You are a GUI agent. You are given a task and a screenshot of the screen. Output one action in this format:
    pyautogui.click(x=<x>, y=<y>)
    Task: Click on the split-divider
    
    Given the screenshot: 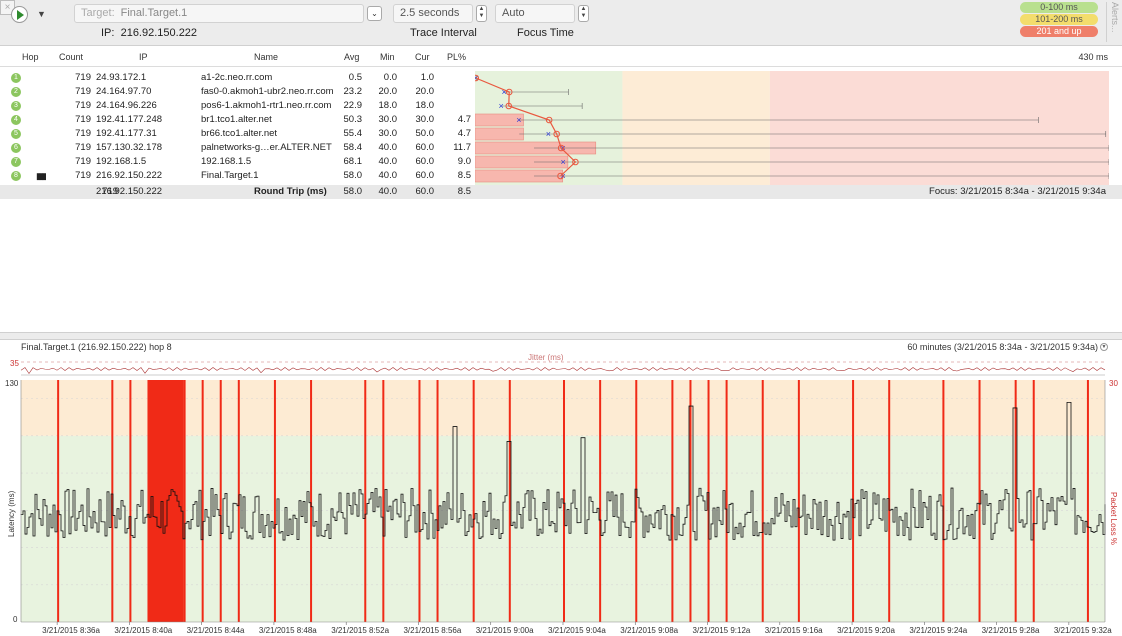 What is the action you would take?
    pyautogui.click(x=561, y=336)
    